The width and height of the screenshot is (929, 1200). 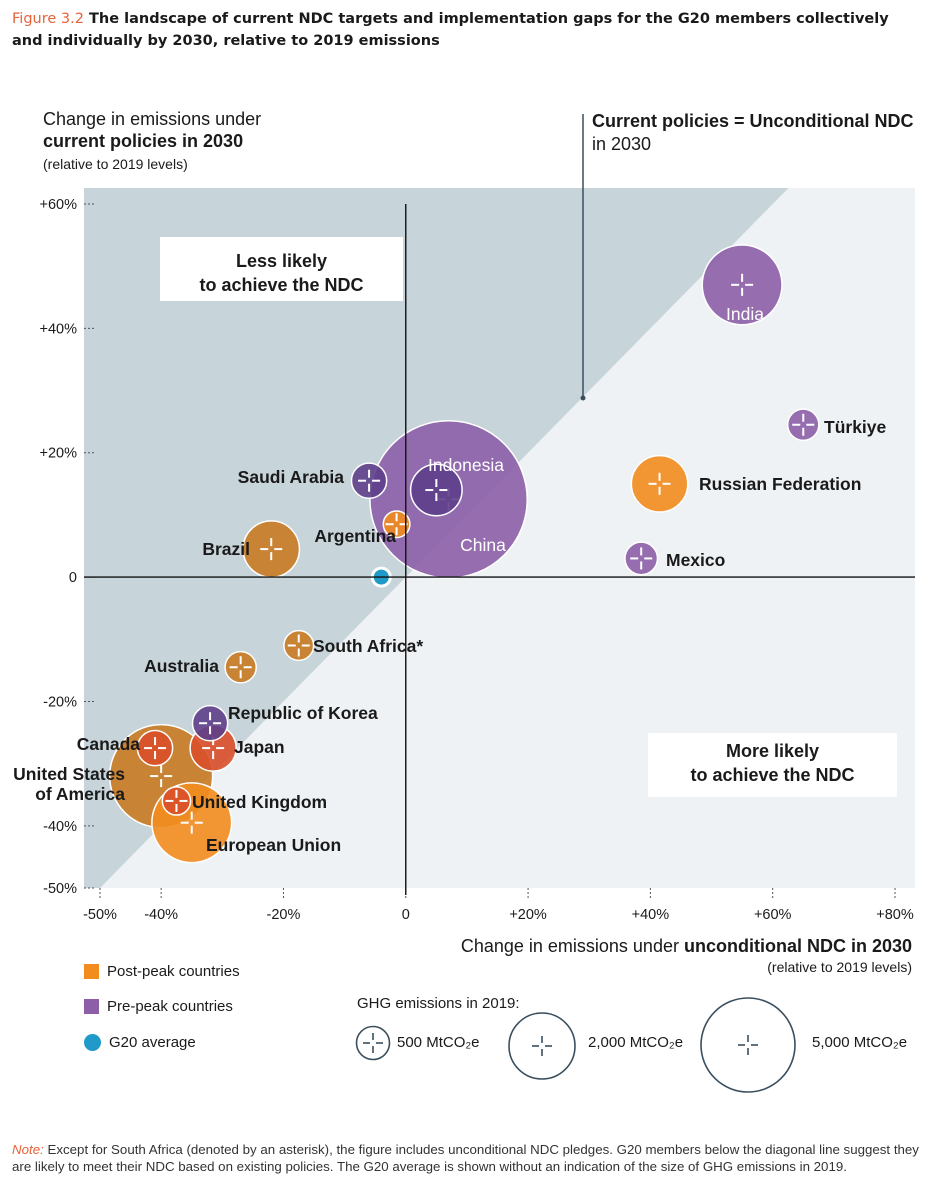 I want to click on y-axis-title-line1: Change in emissions under, so click(x=152, y=119).